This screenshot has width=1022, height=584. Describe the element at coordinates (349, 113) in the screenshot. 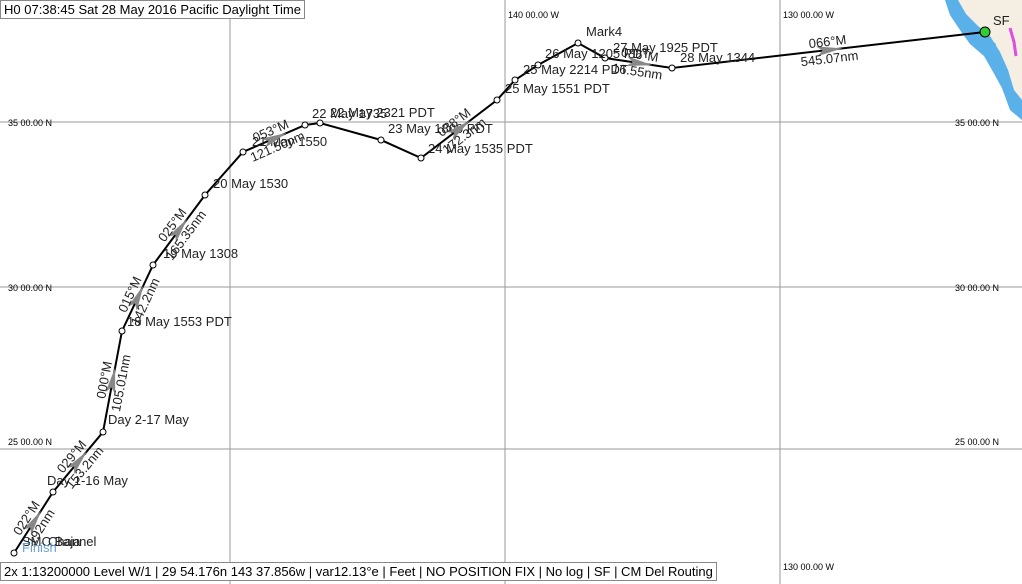

I see `waypoint-label: 22 May 1735` at that location.